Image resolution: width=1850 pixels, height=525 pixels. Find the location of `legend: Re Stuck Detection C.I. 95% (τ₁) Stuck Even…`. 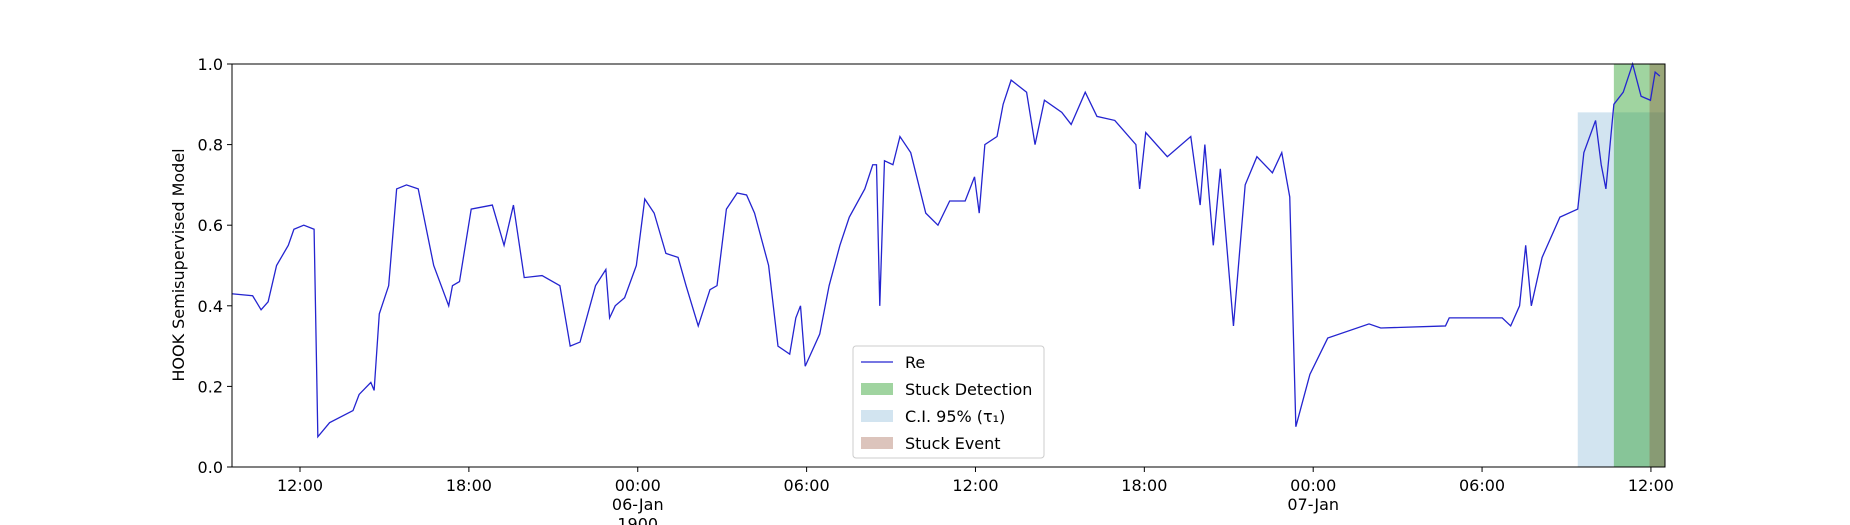

legend: Re Stuck Detection C.I. 95% (τ₁) Stuck Even… is located at coordinates (948, 402).